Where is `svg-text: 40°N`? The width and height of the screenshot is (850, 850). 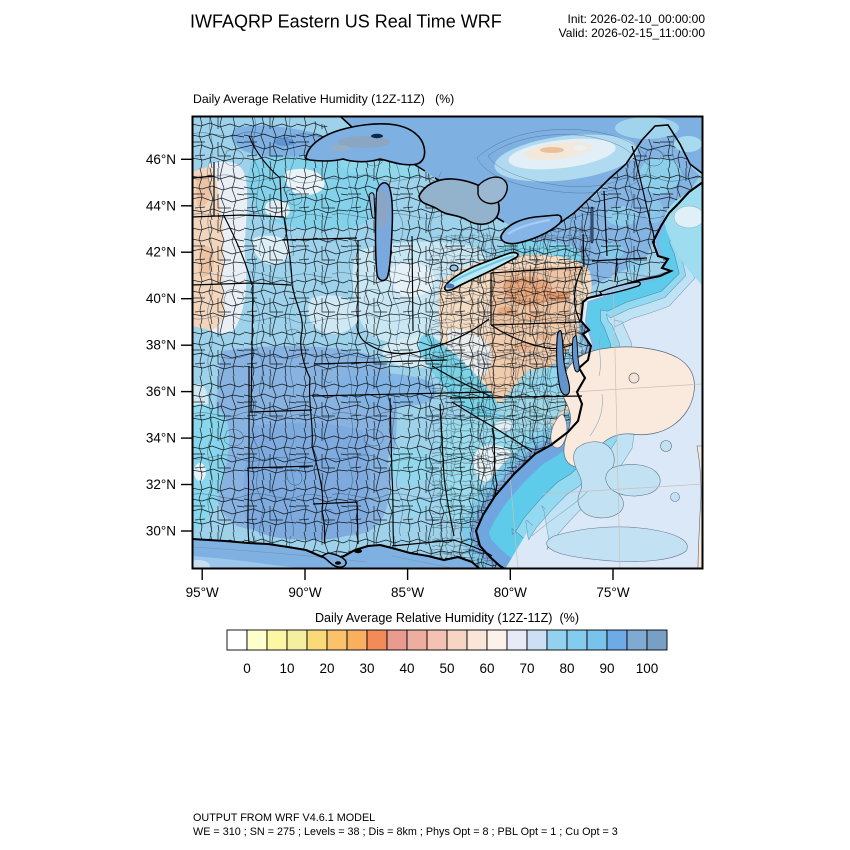
svg-text: 40°N is located at coordinates (161, 298).